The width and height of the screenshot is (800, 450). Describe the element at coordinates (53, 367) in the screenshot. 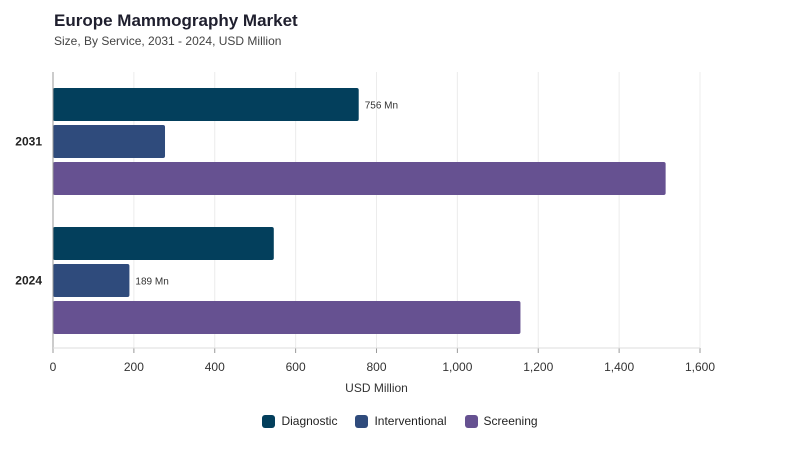

I see `x-tick-label: 0` at that location.